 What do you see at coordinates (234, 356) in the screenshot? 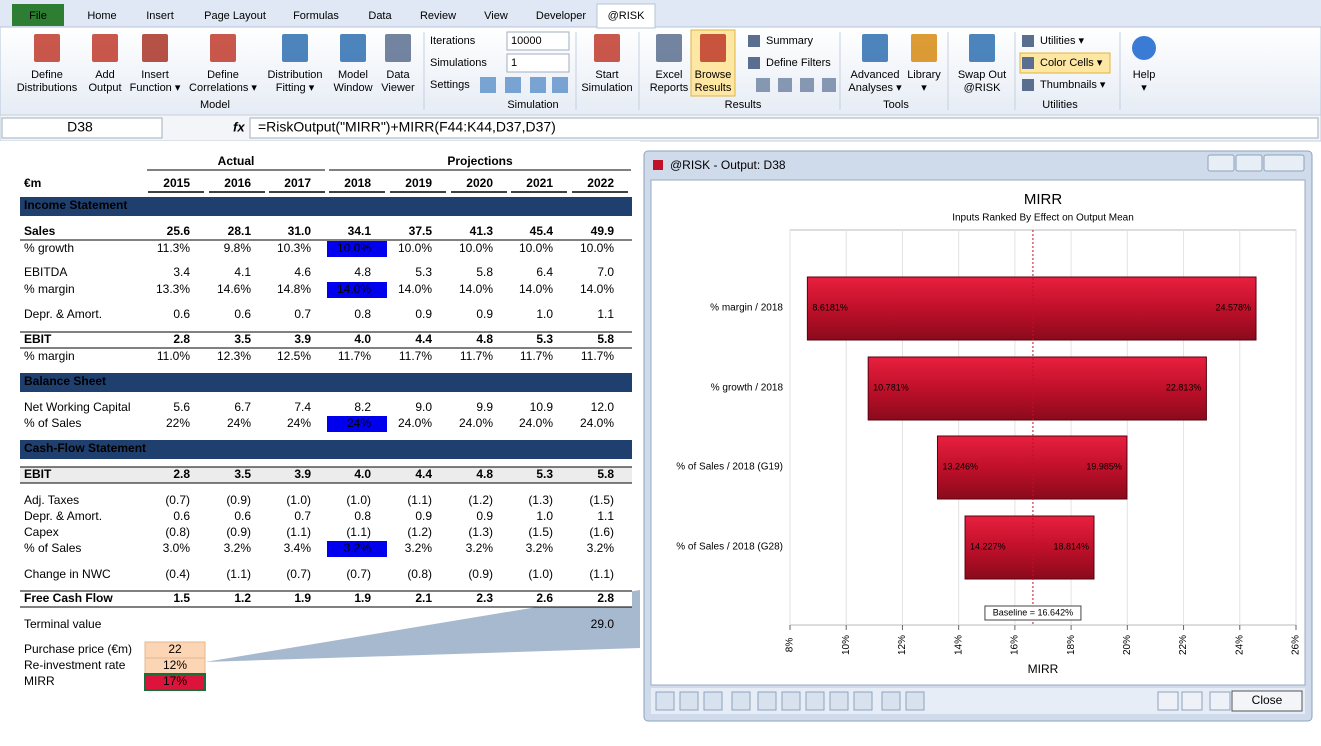
I see `cell: 12.3%` at bounding box center [234, 356].